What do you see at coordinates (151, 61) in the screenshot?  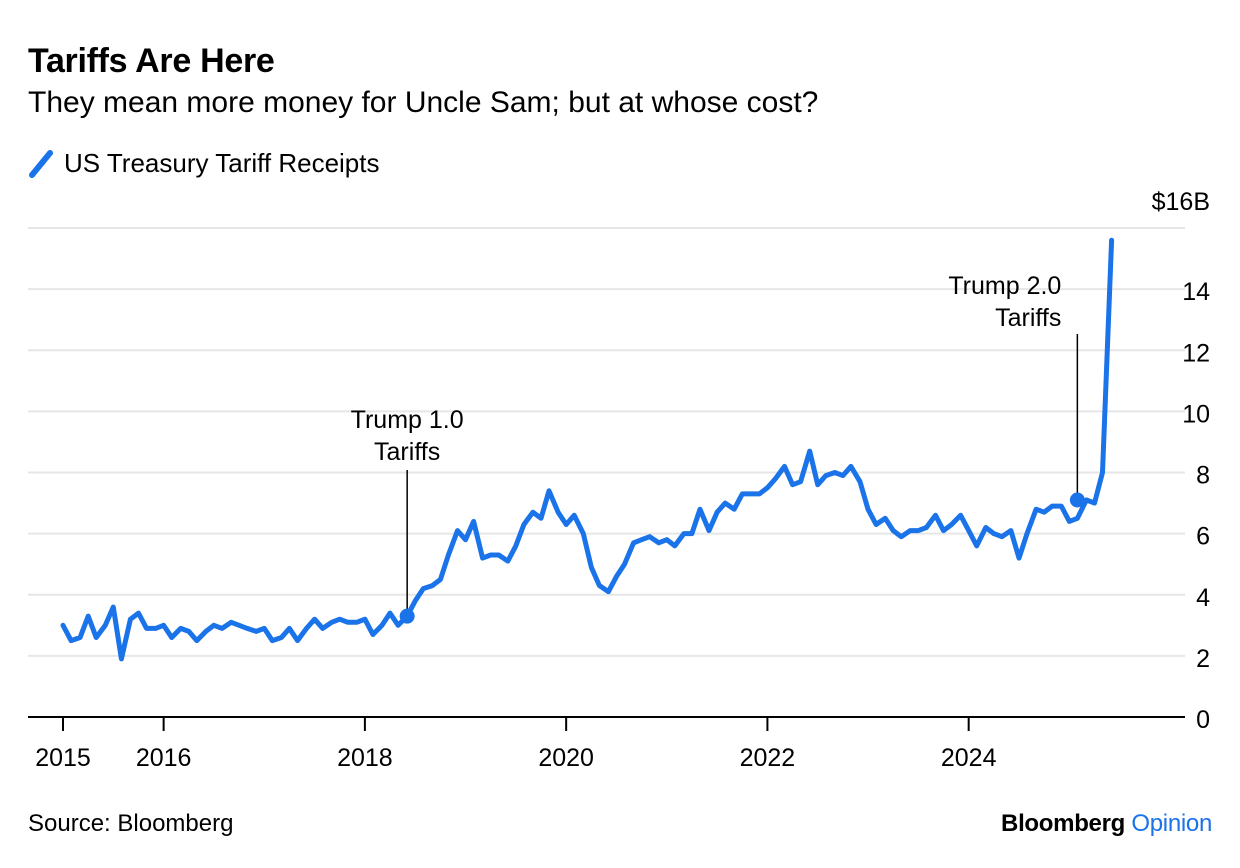 I see `chart-title: Tariffs Are Here` at bounding box center [151, 61].